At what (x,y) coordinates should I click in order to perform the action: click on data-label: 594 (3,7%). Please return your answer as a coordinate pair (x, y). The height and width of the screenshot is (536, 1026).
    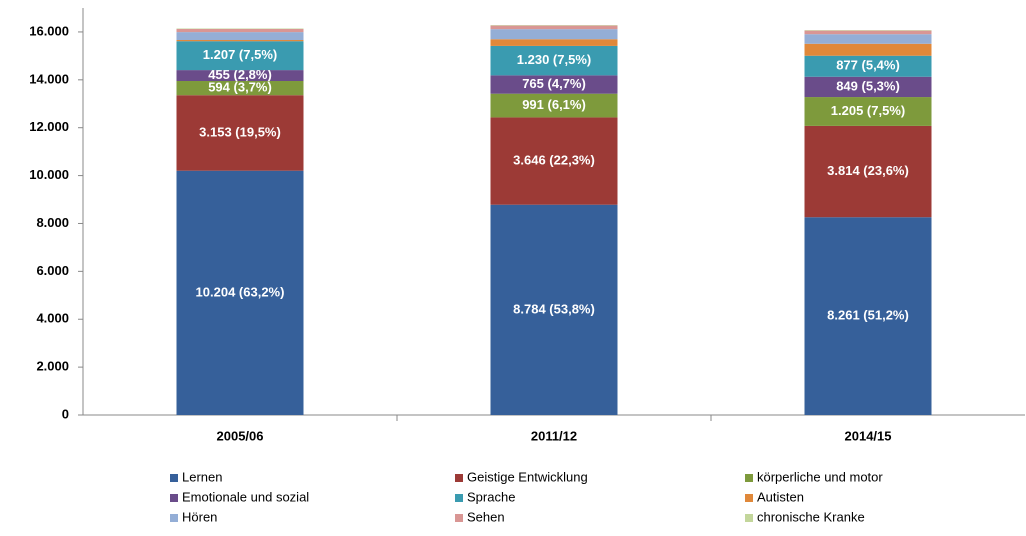
    Looking at the image, I should click on (240, 87).